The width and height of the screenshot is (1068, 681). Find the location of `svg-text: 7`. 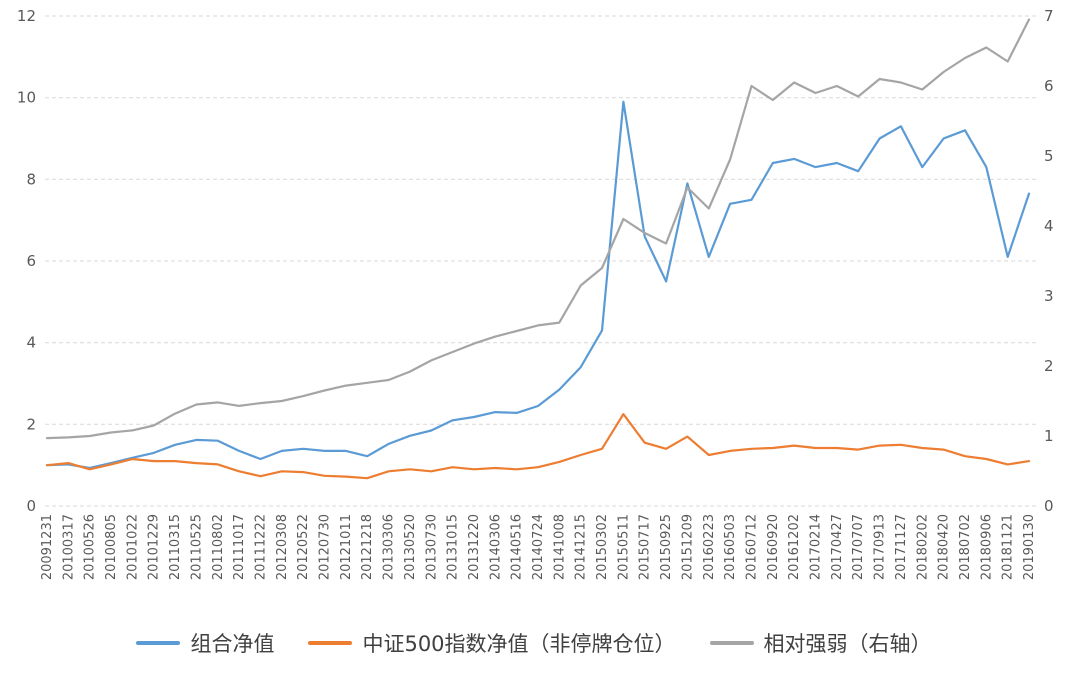

svg-text: 7 is located at coordinates (1049, 16).